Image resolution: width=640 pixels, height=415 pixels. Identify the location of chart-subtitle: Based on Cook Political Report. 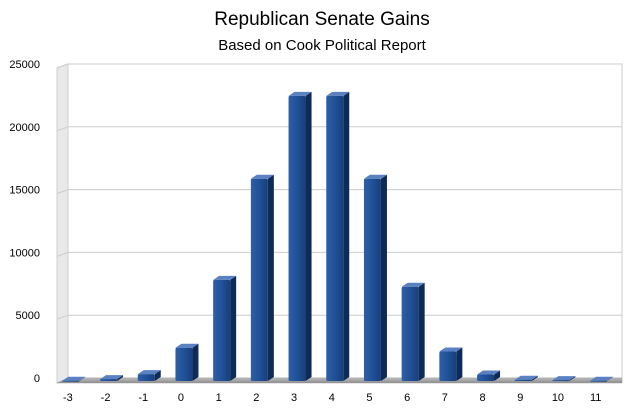
(322, 45).